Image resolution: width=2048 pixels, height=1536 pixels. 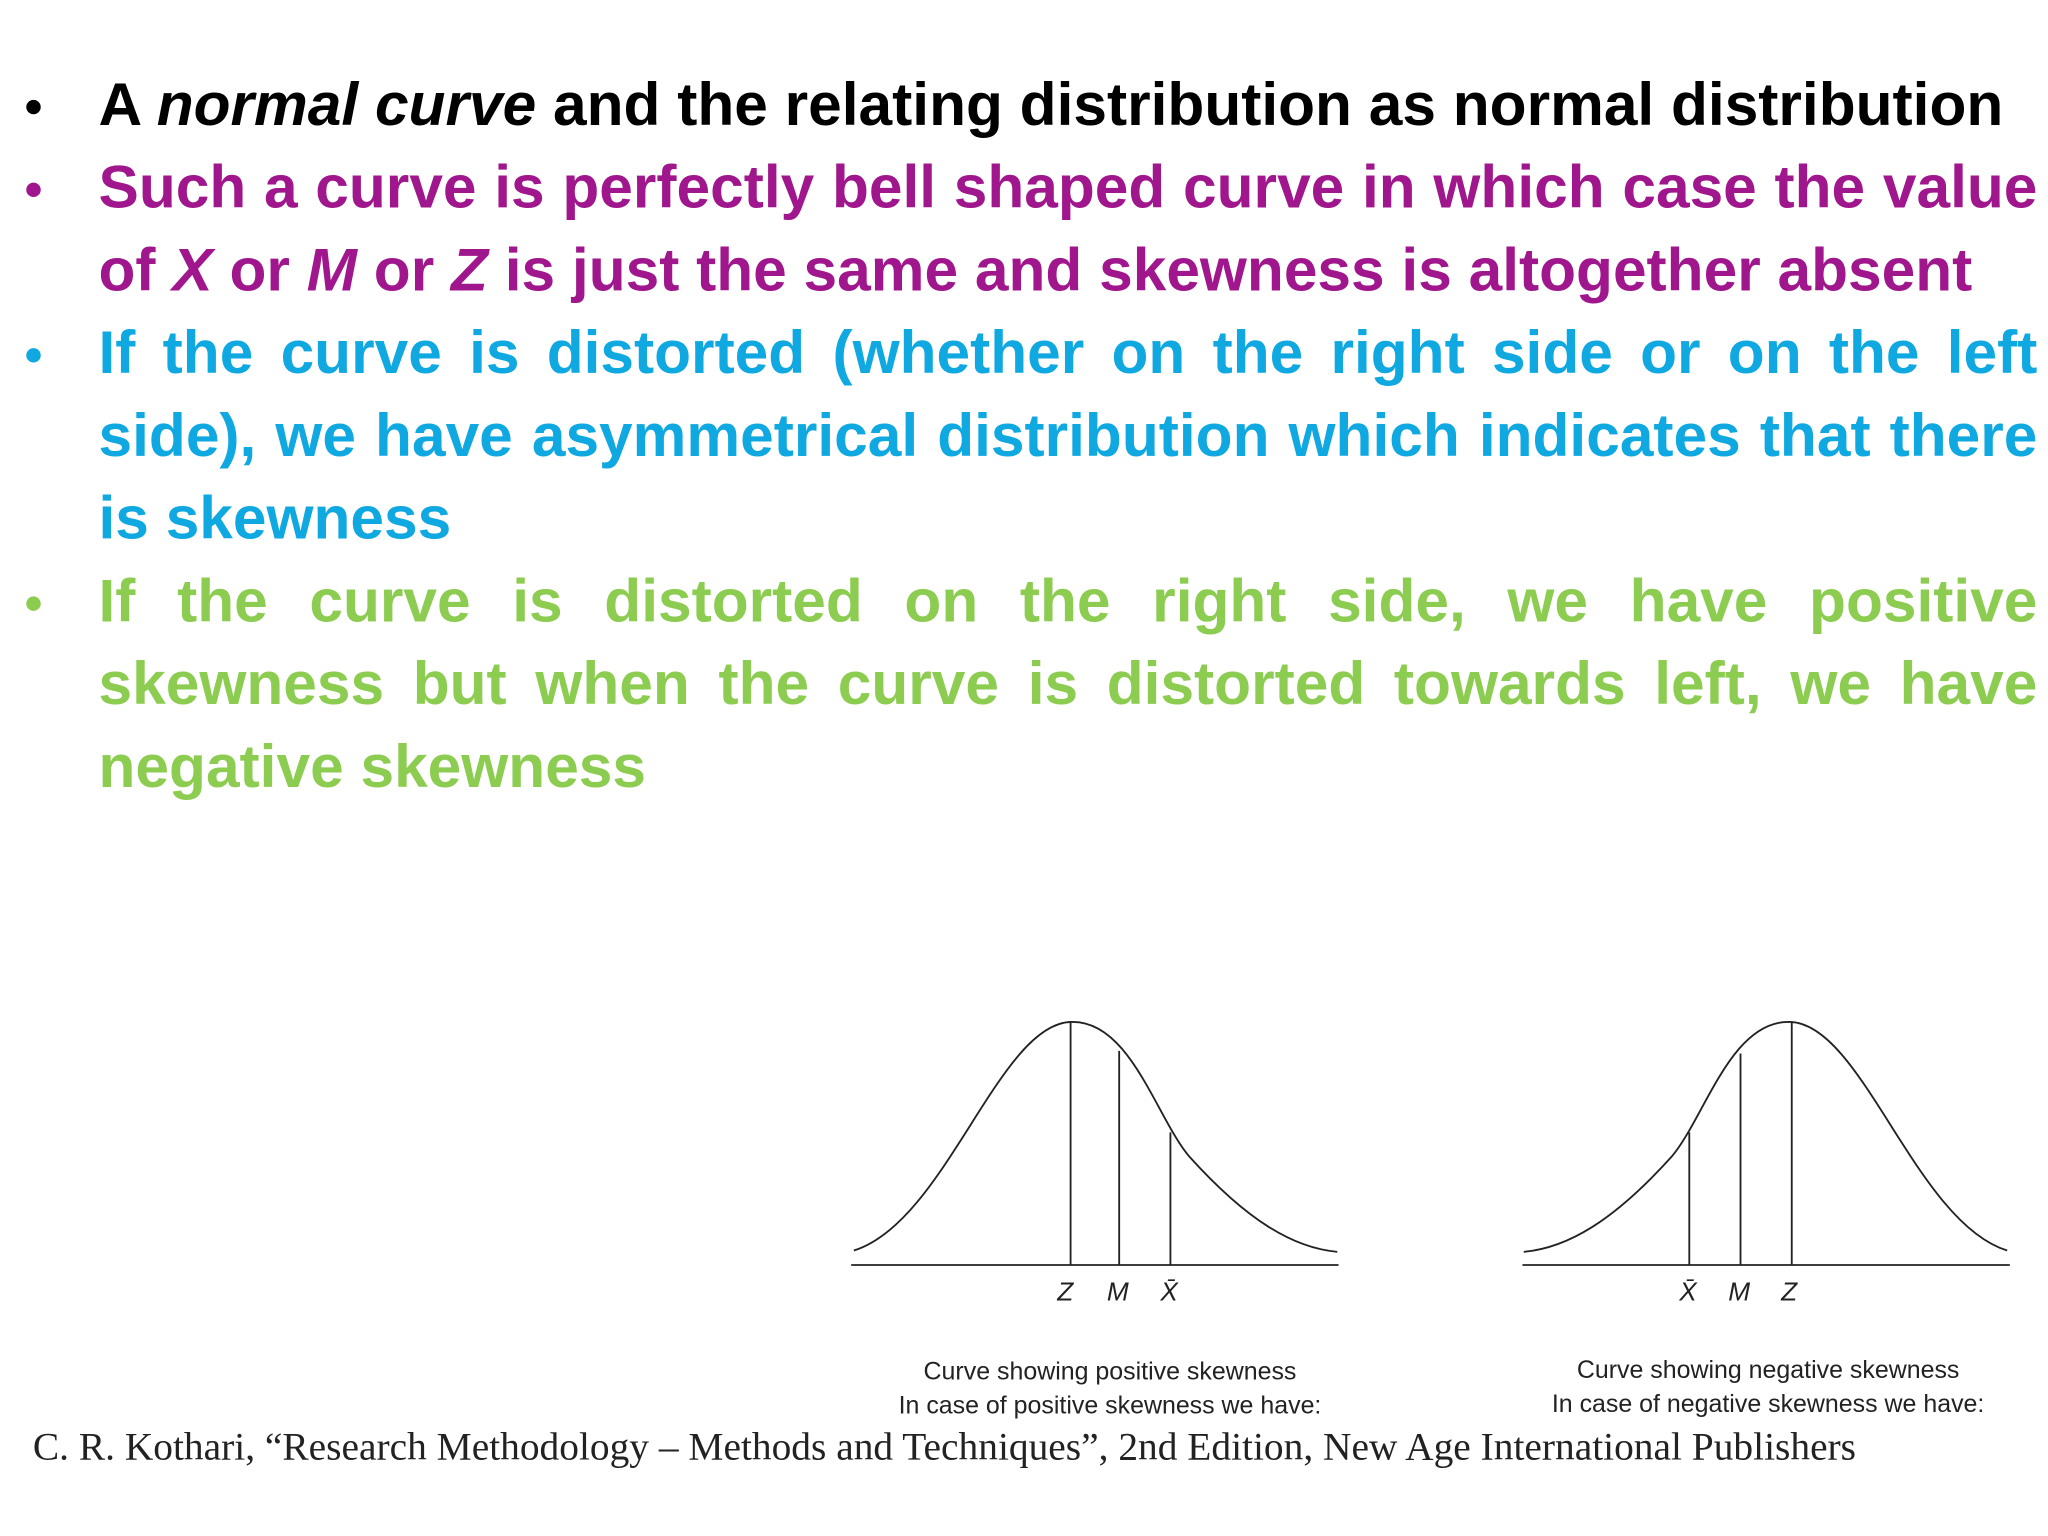 I want to click on caption: In case of positive skewness we have:, so click(x=1110, y=1405).